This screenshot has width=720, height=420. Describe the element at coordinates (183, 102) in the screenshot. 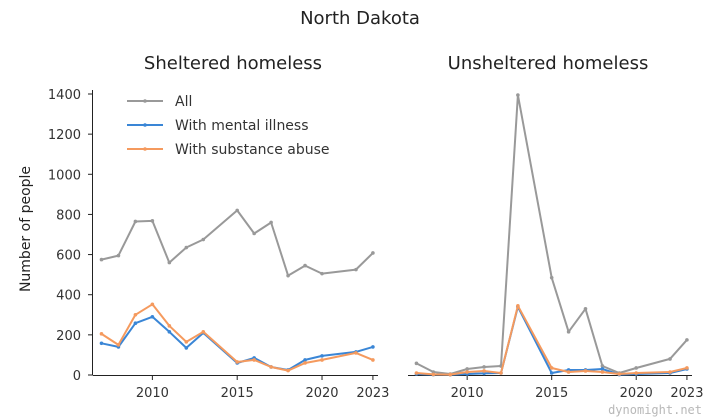

I see `legend-label-all: All` at that location.